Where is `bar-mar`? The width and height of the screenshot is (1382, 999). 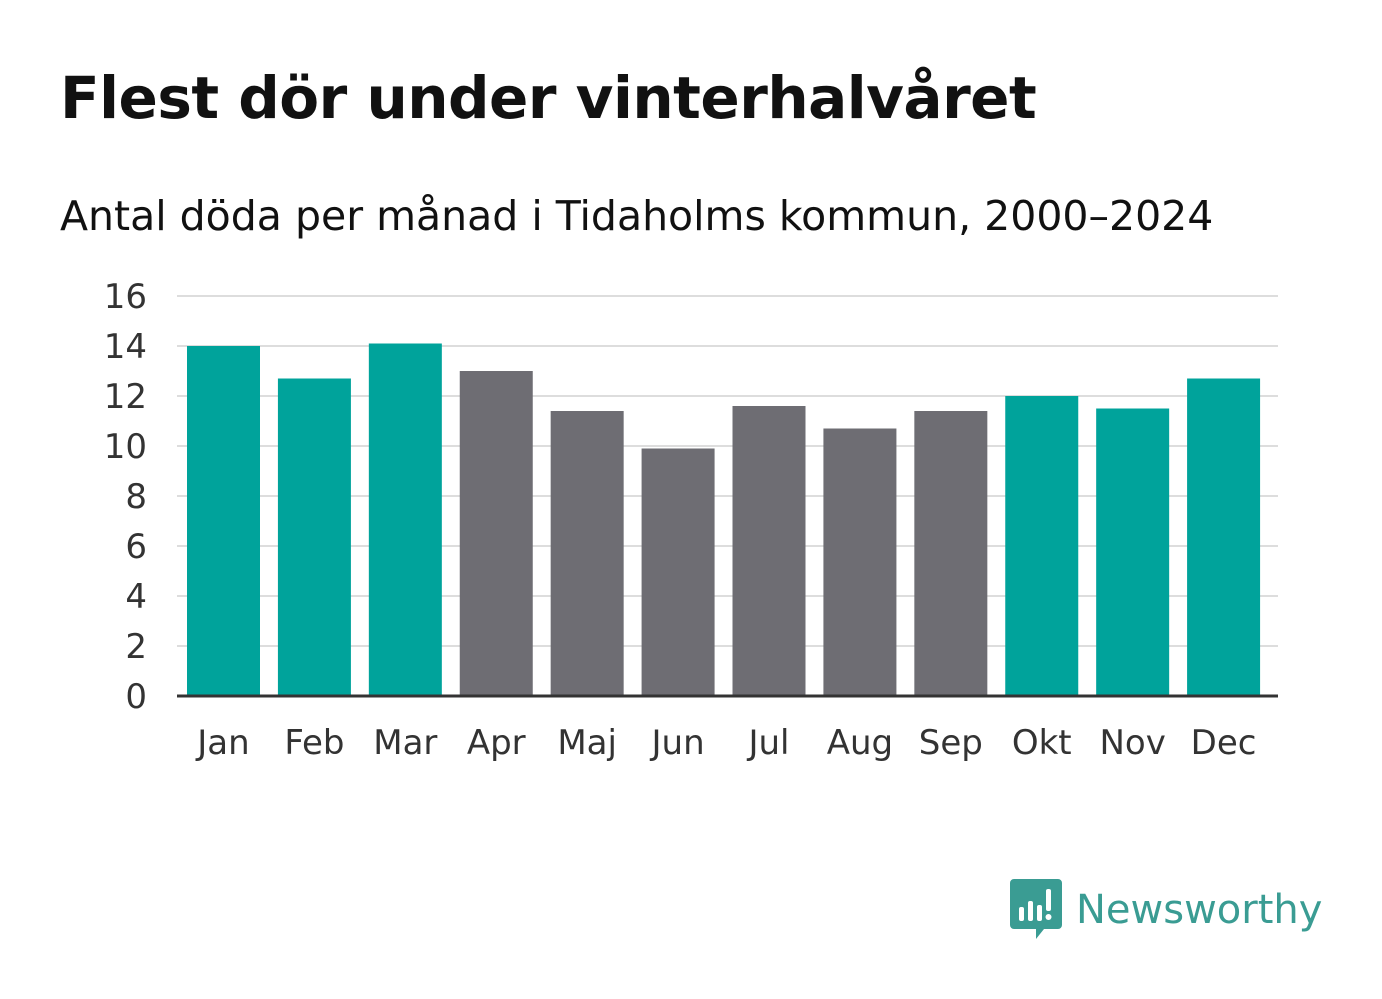
bar-mar is located at coordinates (405, 519).